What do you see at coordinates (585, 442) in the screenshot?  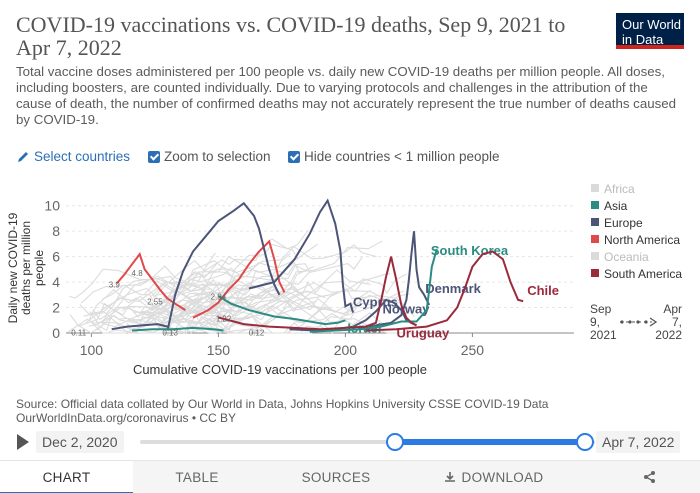 I see `timeline-end-handle` at bounding box center [585, 442].